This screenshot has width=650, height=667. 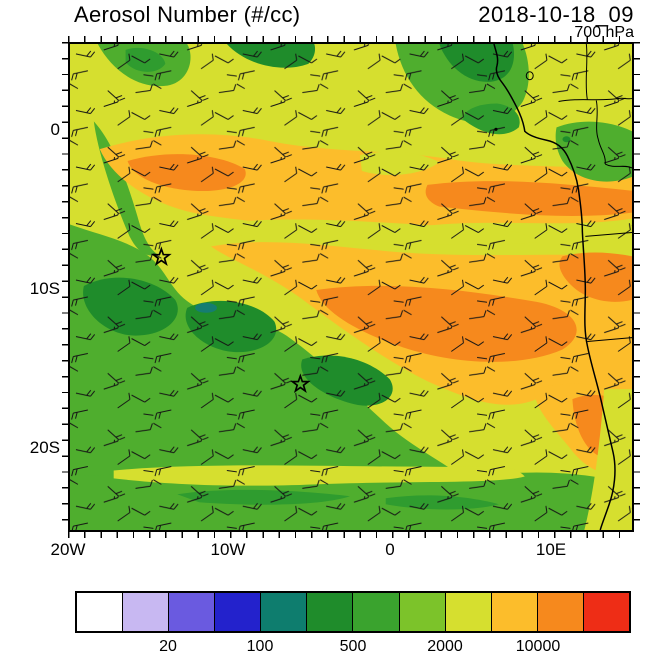 I want to click on star-marker-west, so click(x=161, y=256).